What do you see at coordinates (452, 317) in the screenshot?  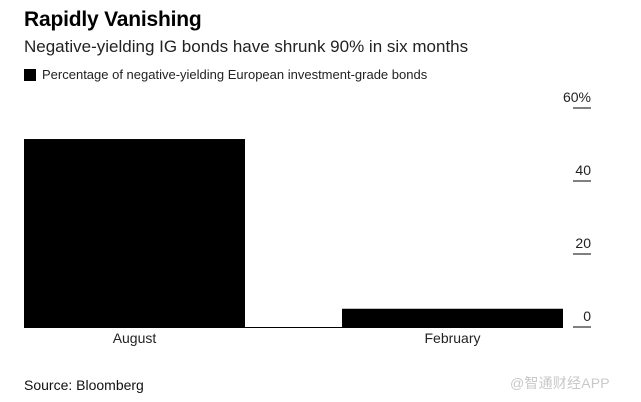 I see `bar-february` at bounding box center [452, 317].